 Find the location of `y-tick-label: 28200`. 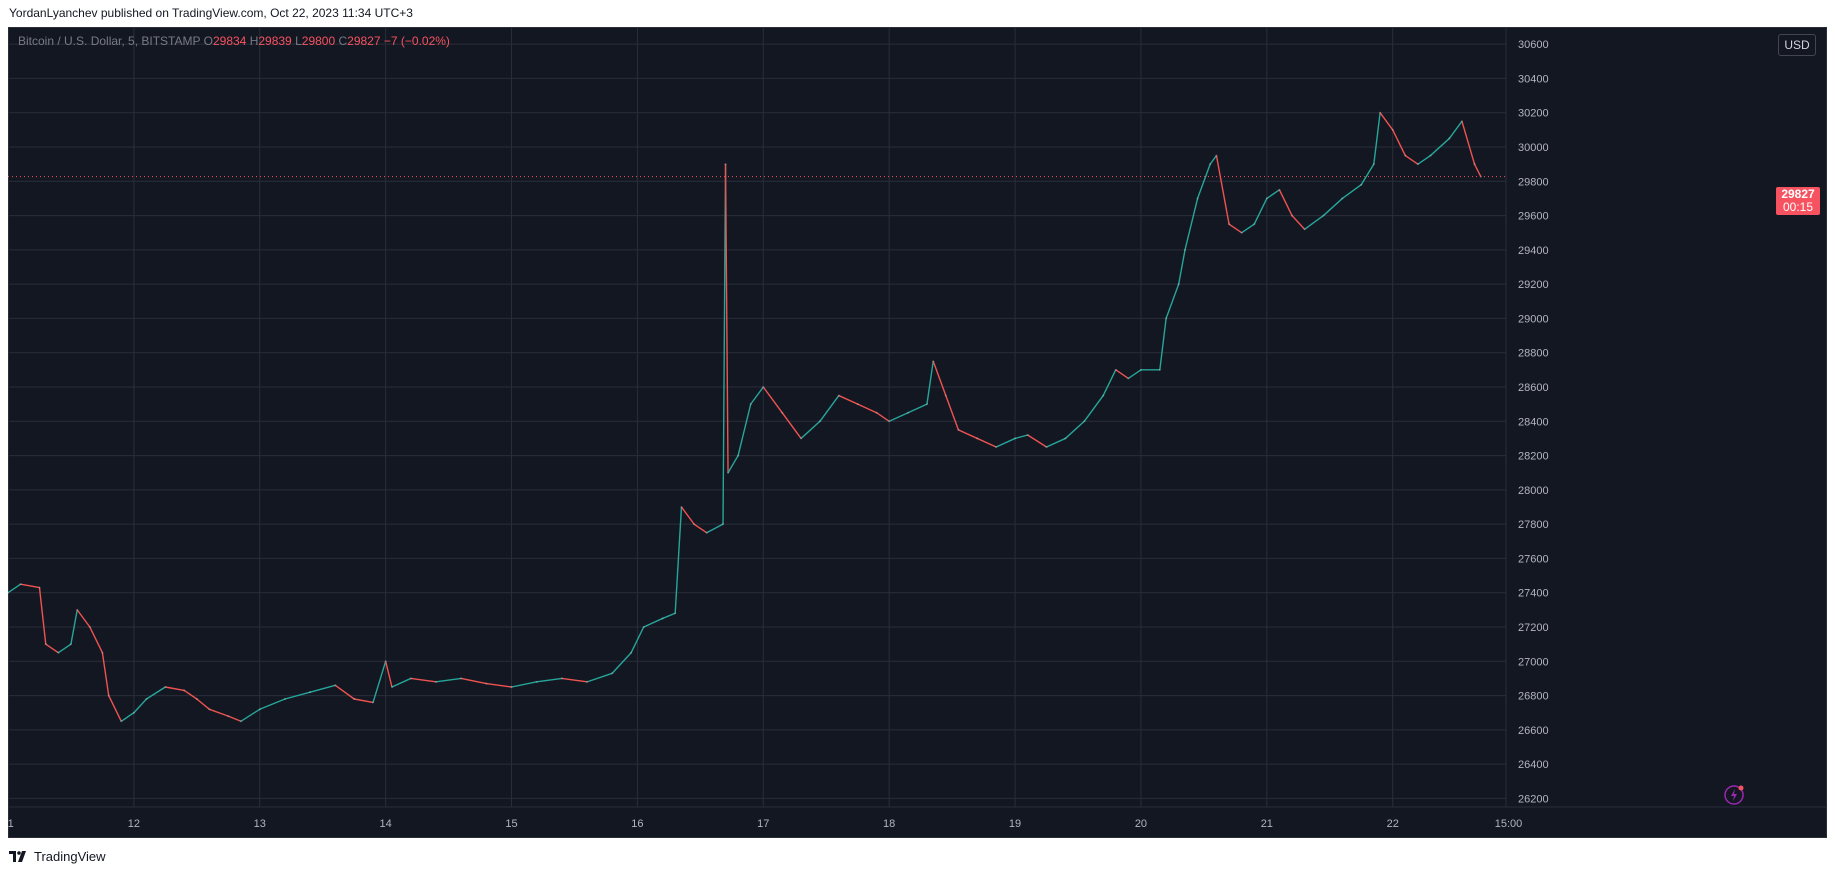

y-tick-label: 28200 is located at coordinates (1533, 457).